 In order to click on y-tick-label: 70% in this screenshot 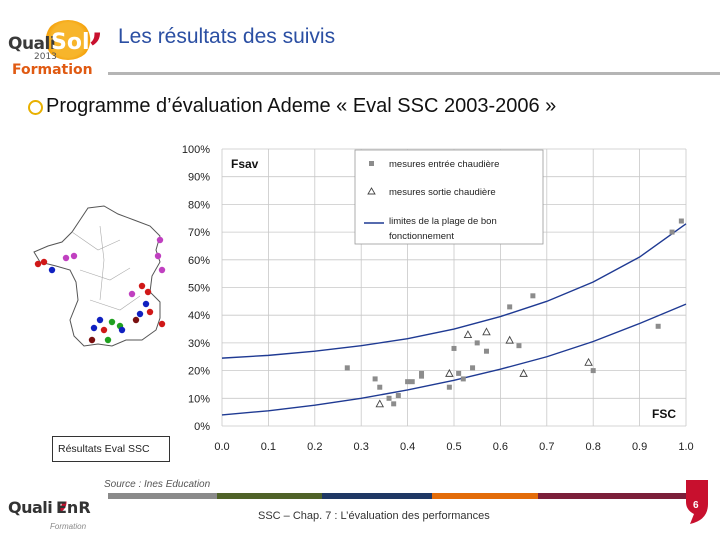, I will do `click(199, 233)`.